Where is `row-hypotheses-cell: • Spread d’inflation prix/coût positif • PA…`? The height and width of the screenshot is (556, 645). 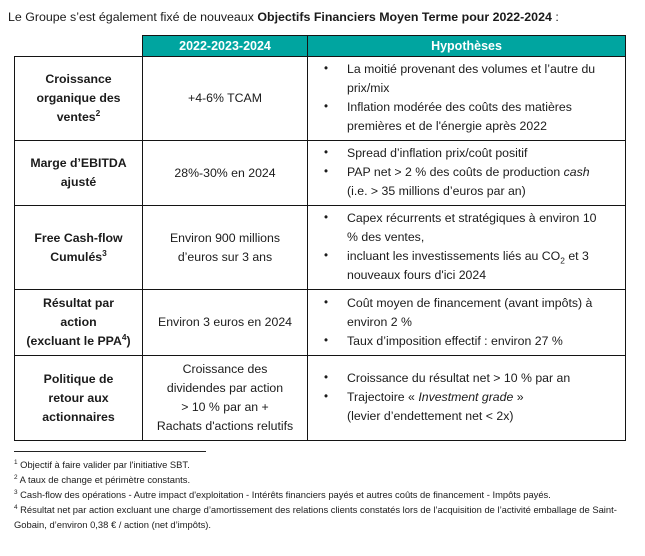 row-hypotheses-cell: • Spread d’inflation prix/coût positif • PA… is located at coordinates (466, 173).